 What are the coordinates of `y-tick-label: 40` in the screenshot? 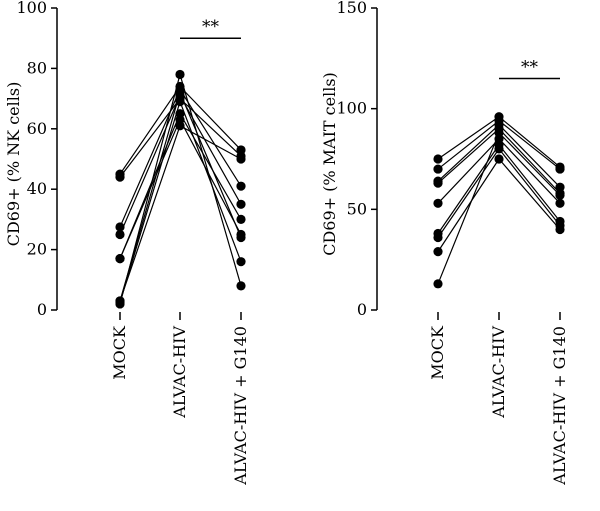 It's located at (37, 188).